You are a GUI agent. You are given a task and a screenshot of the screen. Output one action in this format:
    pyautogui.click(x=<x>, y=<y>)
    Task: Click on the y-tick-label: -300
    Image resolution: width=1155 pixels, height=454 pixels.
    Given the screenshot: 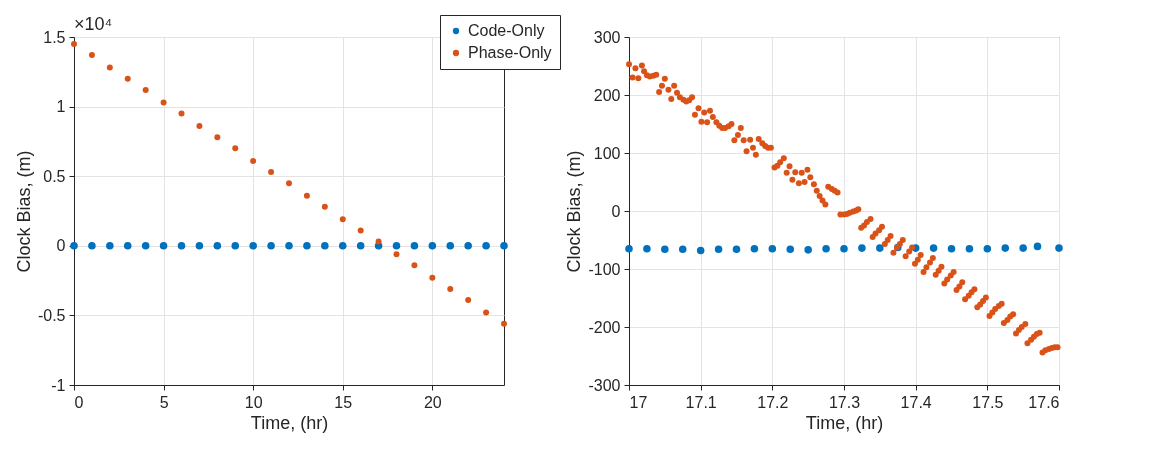 What is the action you would take?
    pyautogui.click(x=604, y=385)
    